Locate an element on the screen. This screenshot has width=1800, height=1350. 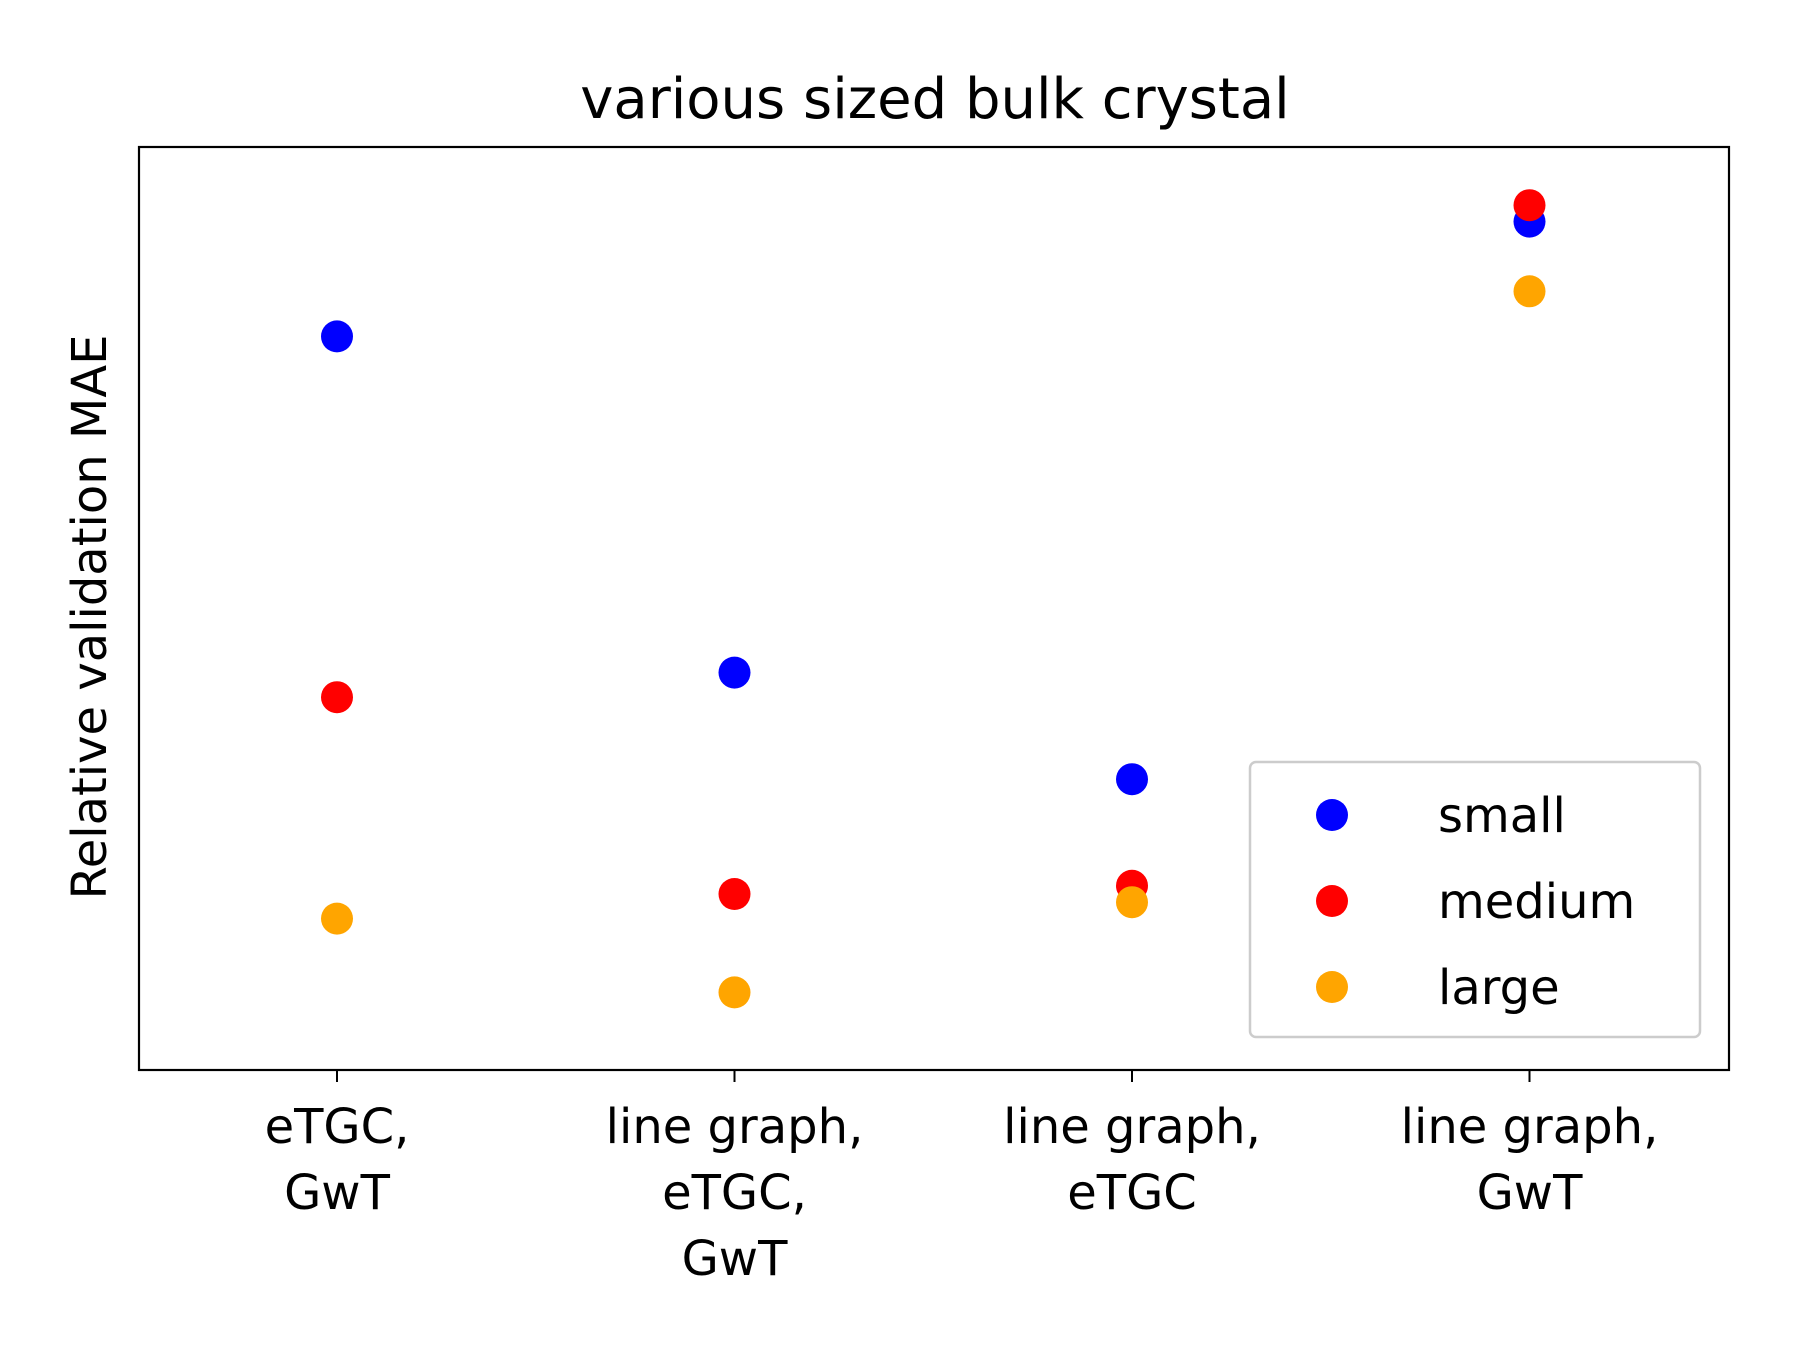
legend-label-medium: medium is located at coordinates (1536, 902).